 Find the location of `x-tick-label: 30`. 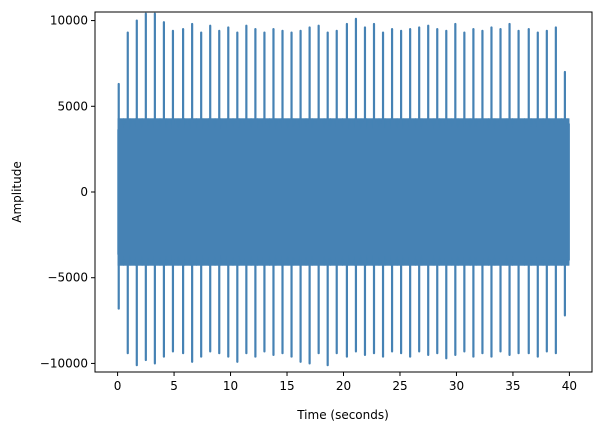

x-tick-label: 30 is located at coordinates (456, 386).